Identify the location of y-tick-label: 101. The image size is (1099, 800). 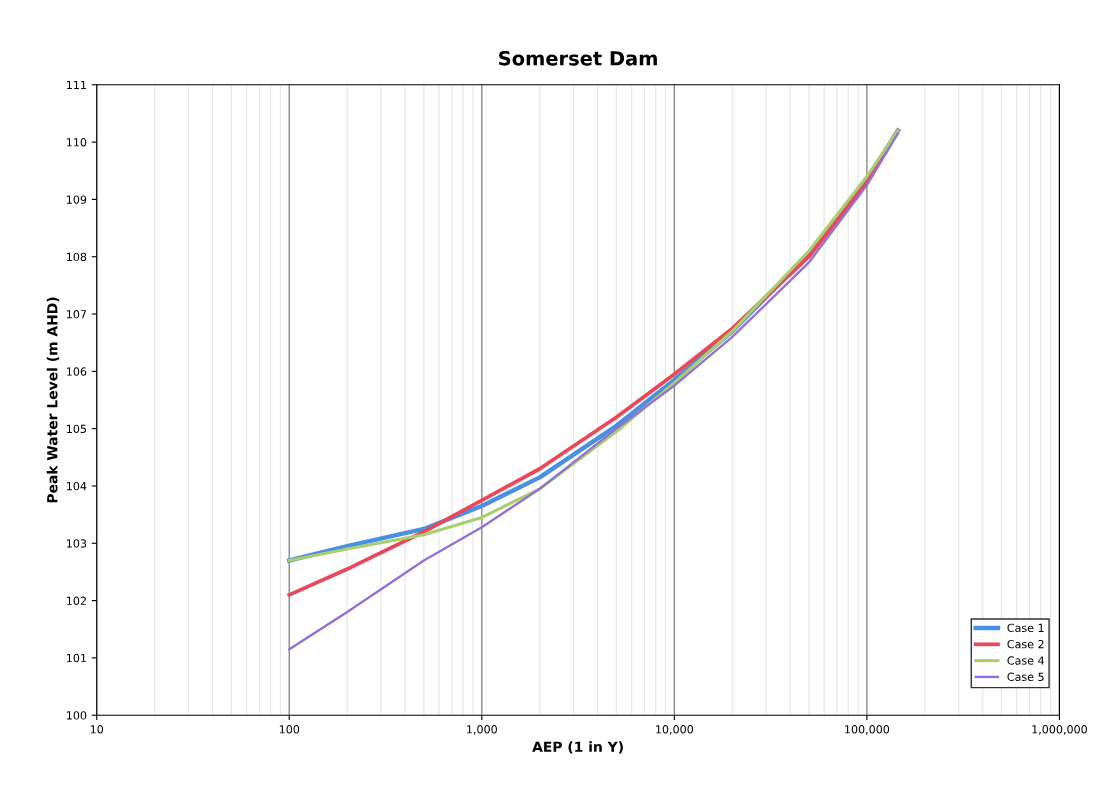
(76, 658).